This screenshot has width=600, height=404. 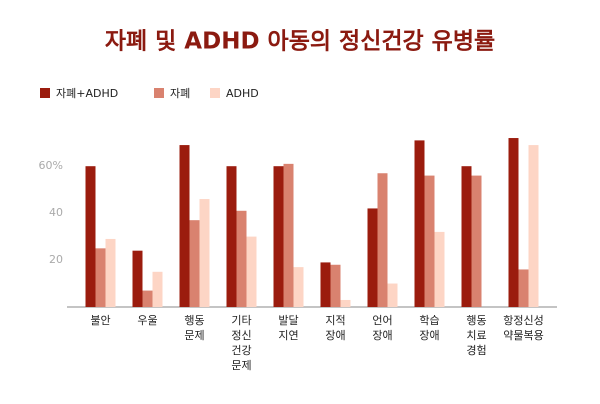 I want to click on x-tick-label: 발달, so click(x=288, y=320).